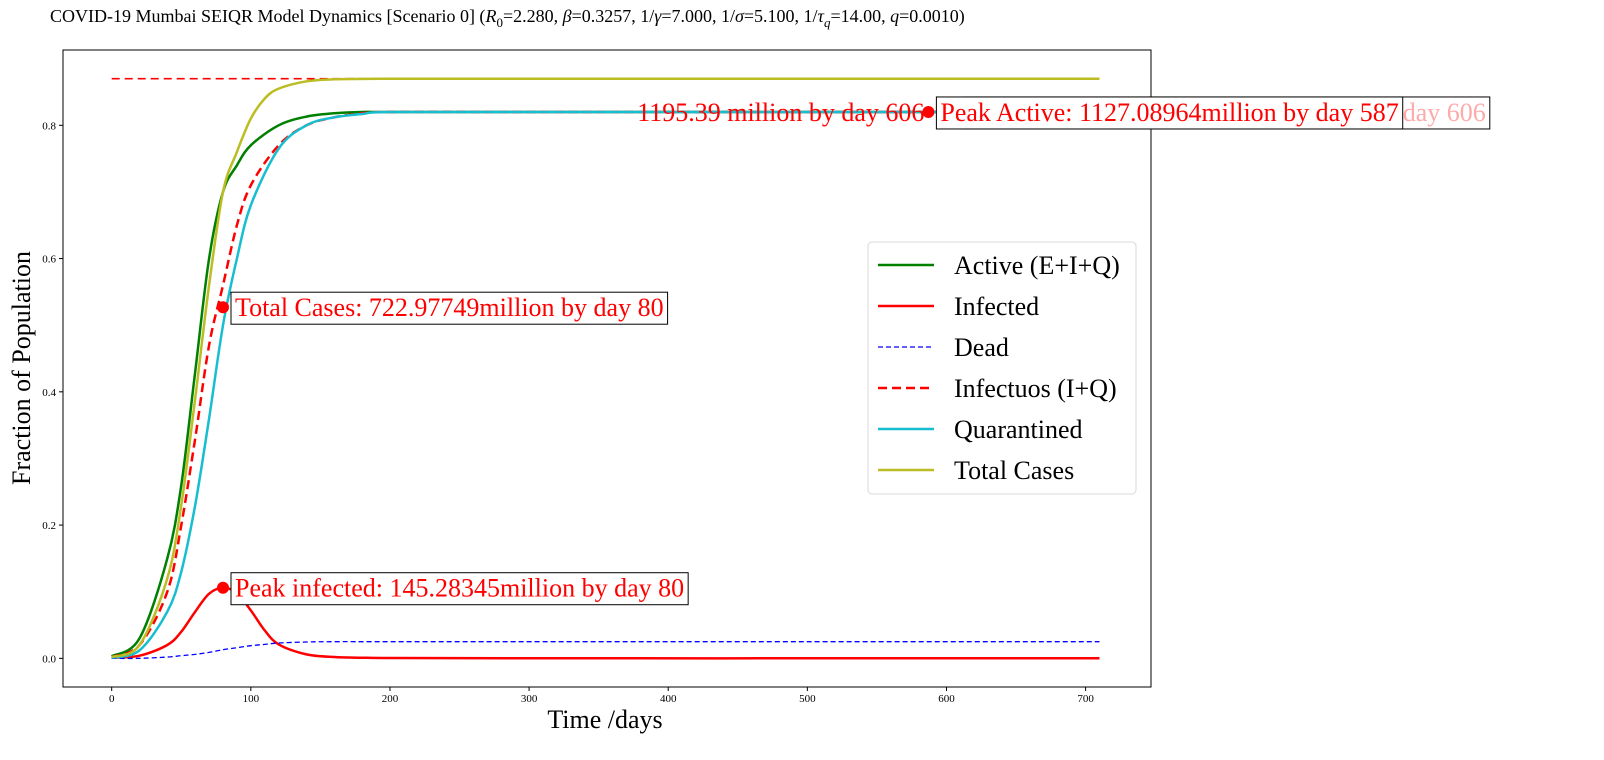 This screenshot has height=760, width=1604. I want to click on legend-entry-total-cases: Total Cases, so click(976, 470).